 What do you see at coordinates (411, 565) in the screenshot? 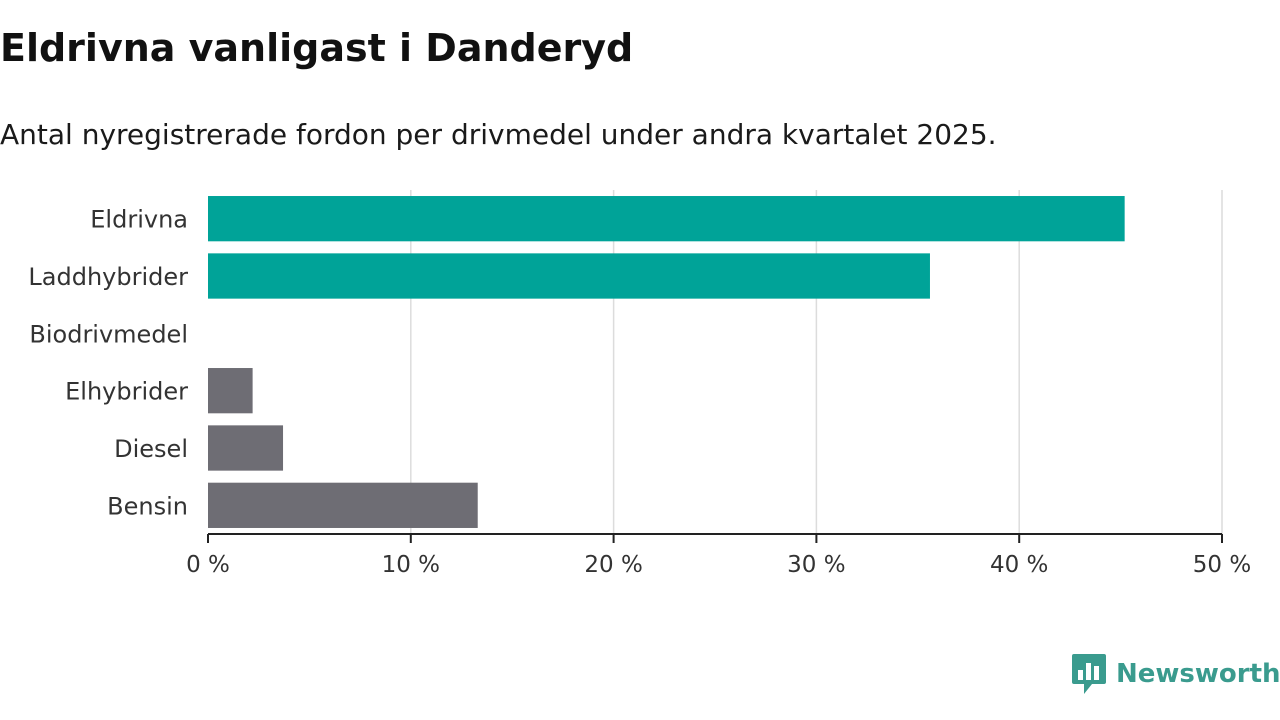
I see `x-tick-label: 10 %` at bounding box center [411, 565].